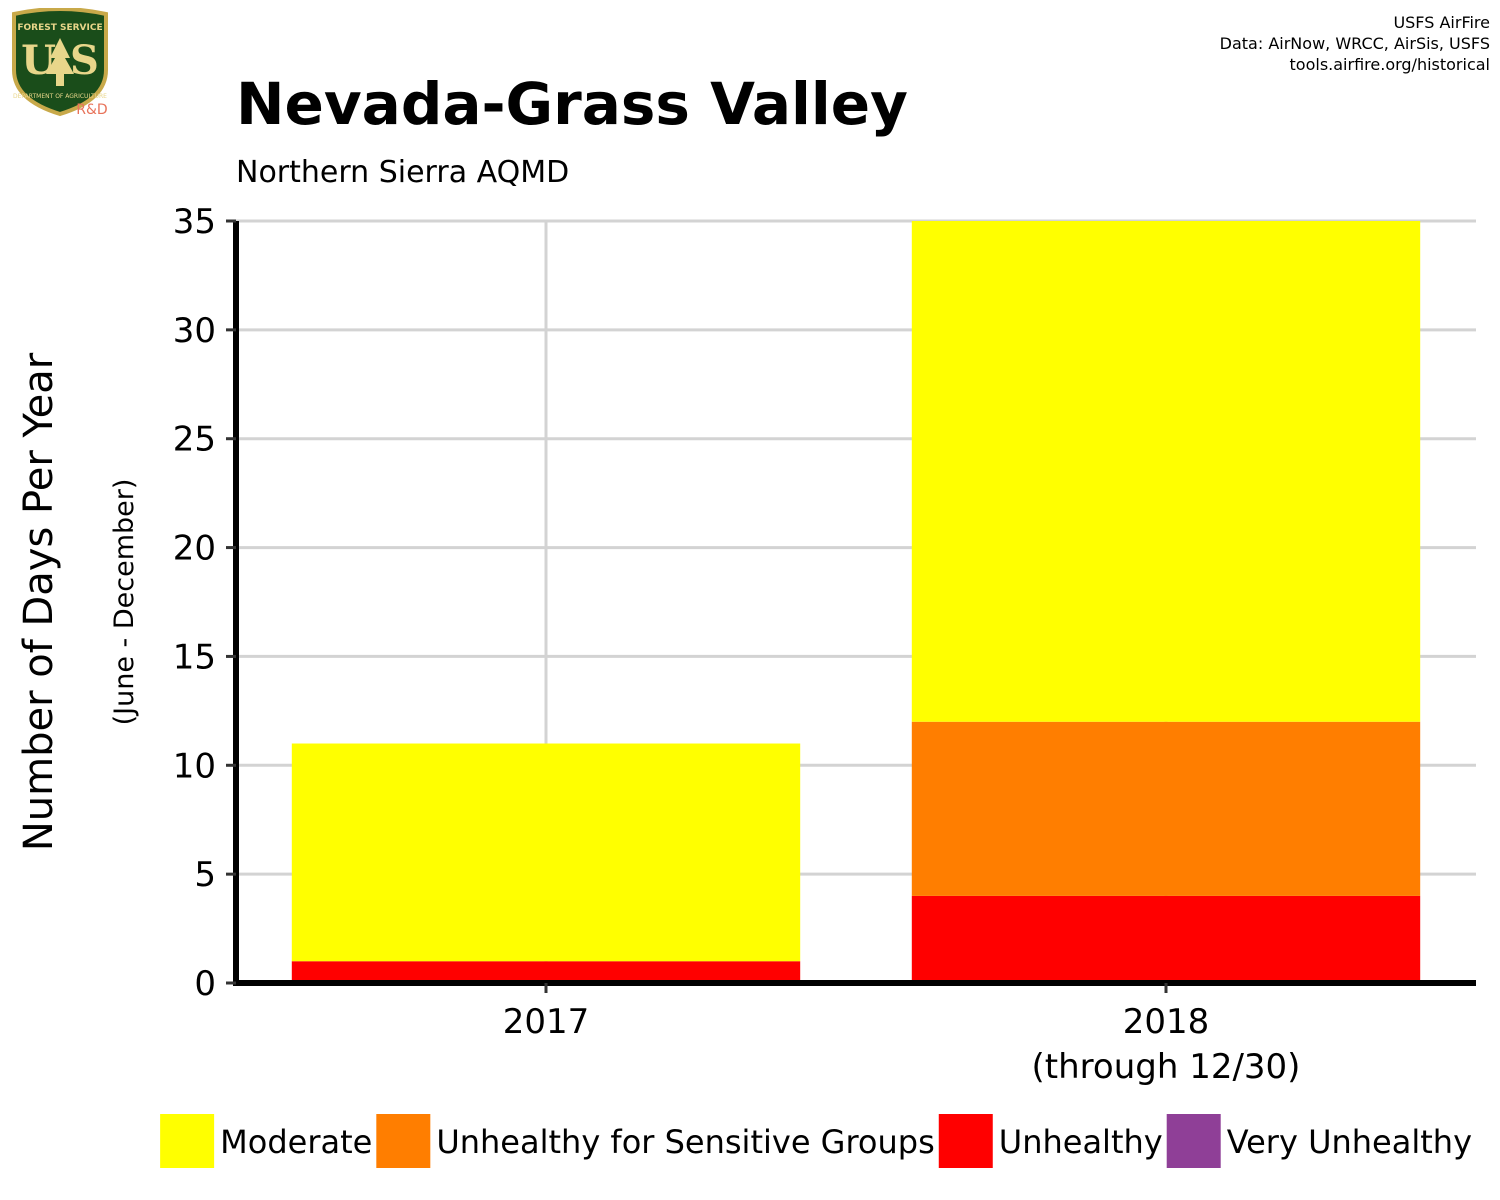  What do you see at coordinates (194, 766) in the screenshot?
I see `y-tick-label: 10` at bounding box center [194, 766].